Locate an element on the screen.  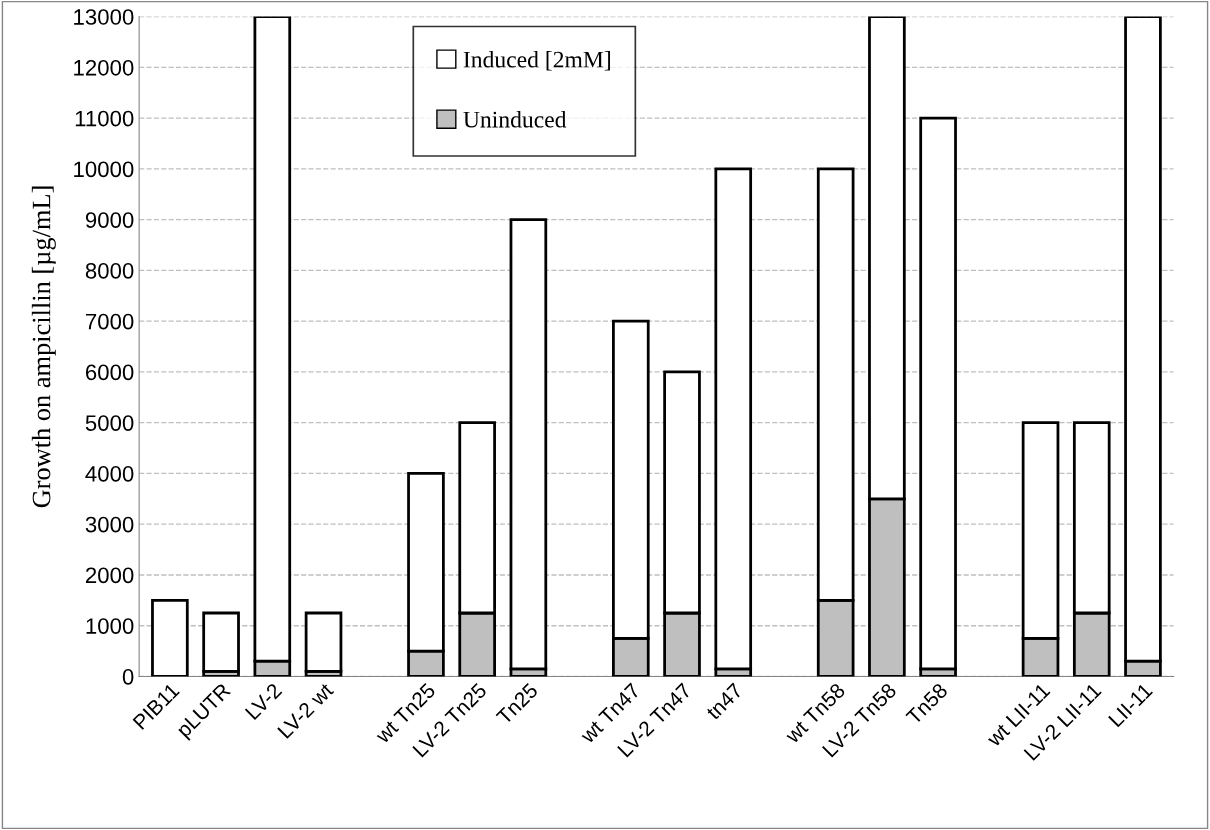
y-tick-label: 7000 is located at coordinates (110, 321).